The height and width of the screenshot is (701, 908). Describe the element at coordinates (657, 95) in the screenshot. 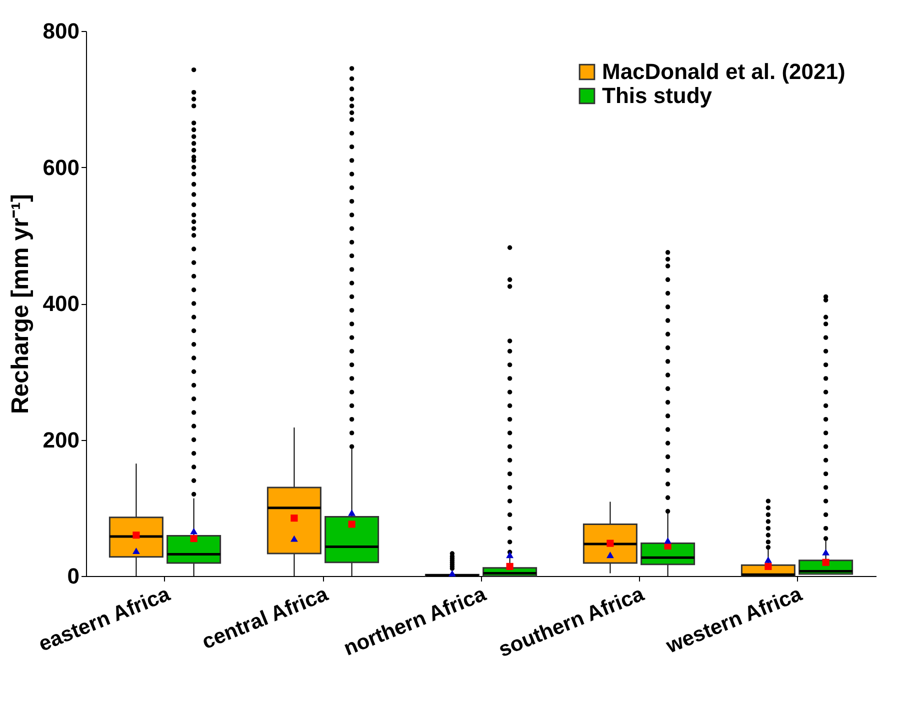

I see `legend-label: This study` at that location.